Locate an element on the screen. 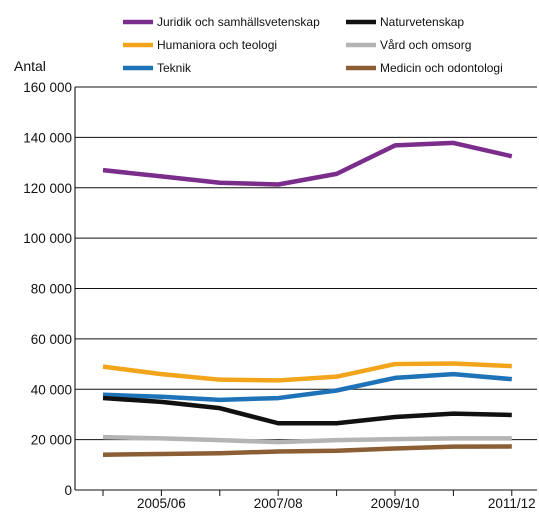 The width and height of the screenshot is (539, 512). y-tick-label: 100 000 is located at coordinates (47, 238).